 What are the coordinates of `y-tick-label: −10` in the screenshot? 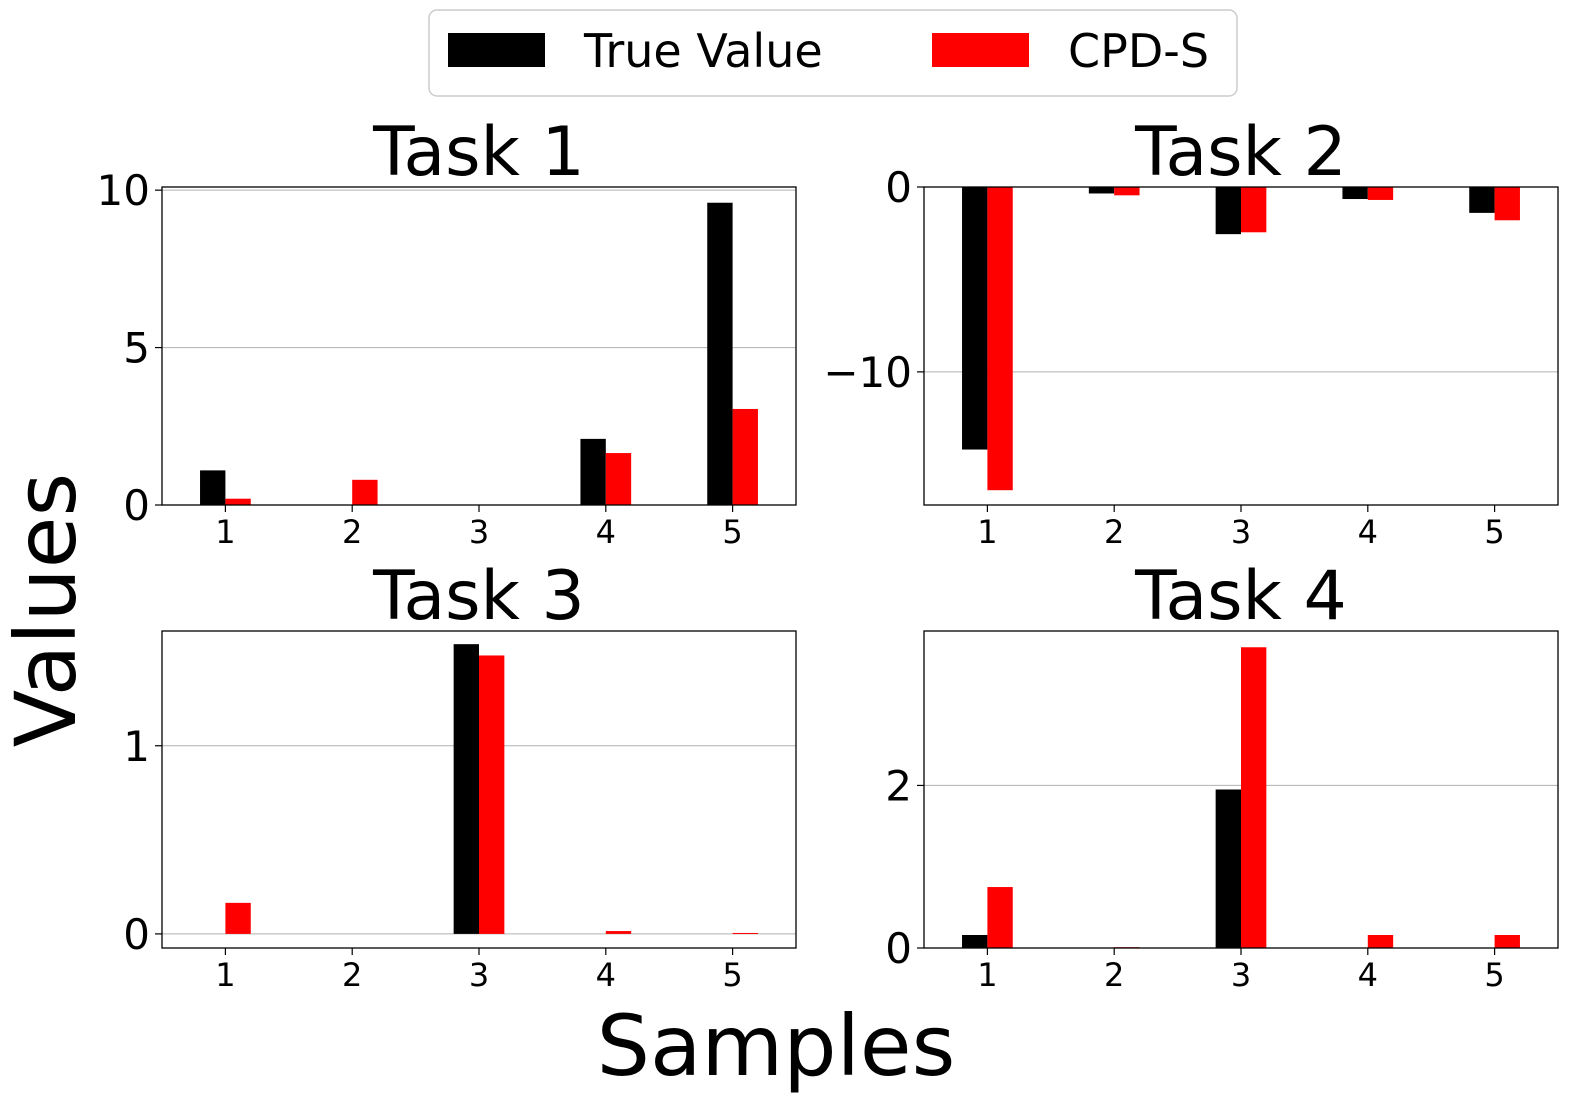 It's located at (867, 372).